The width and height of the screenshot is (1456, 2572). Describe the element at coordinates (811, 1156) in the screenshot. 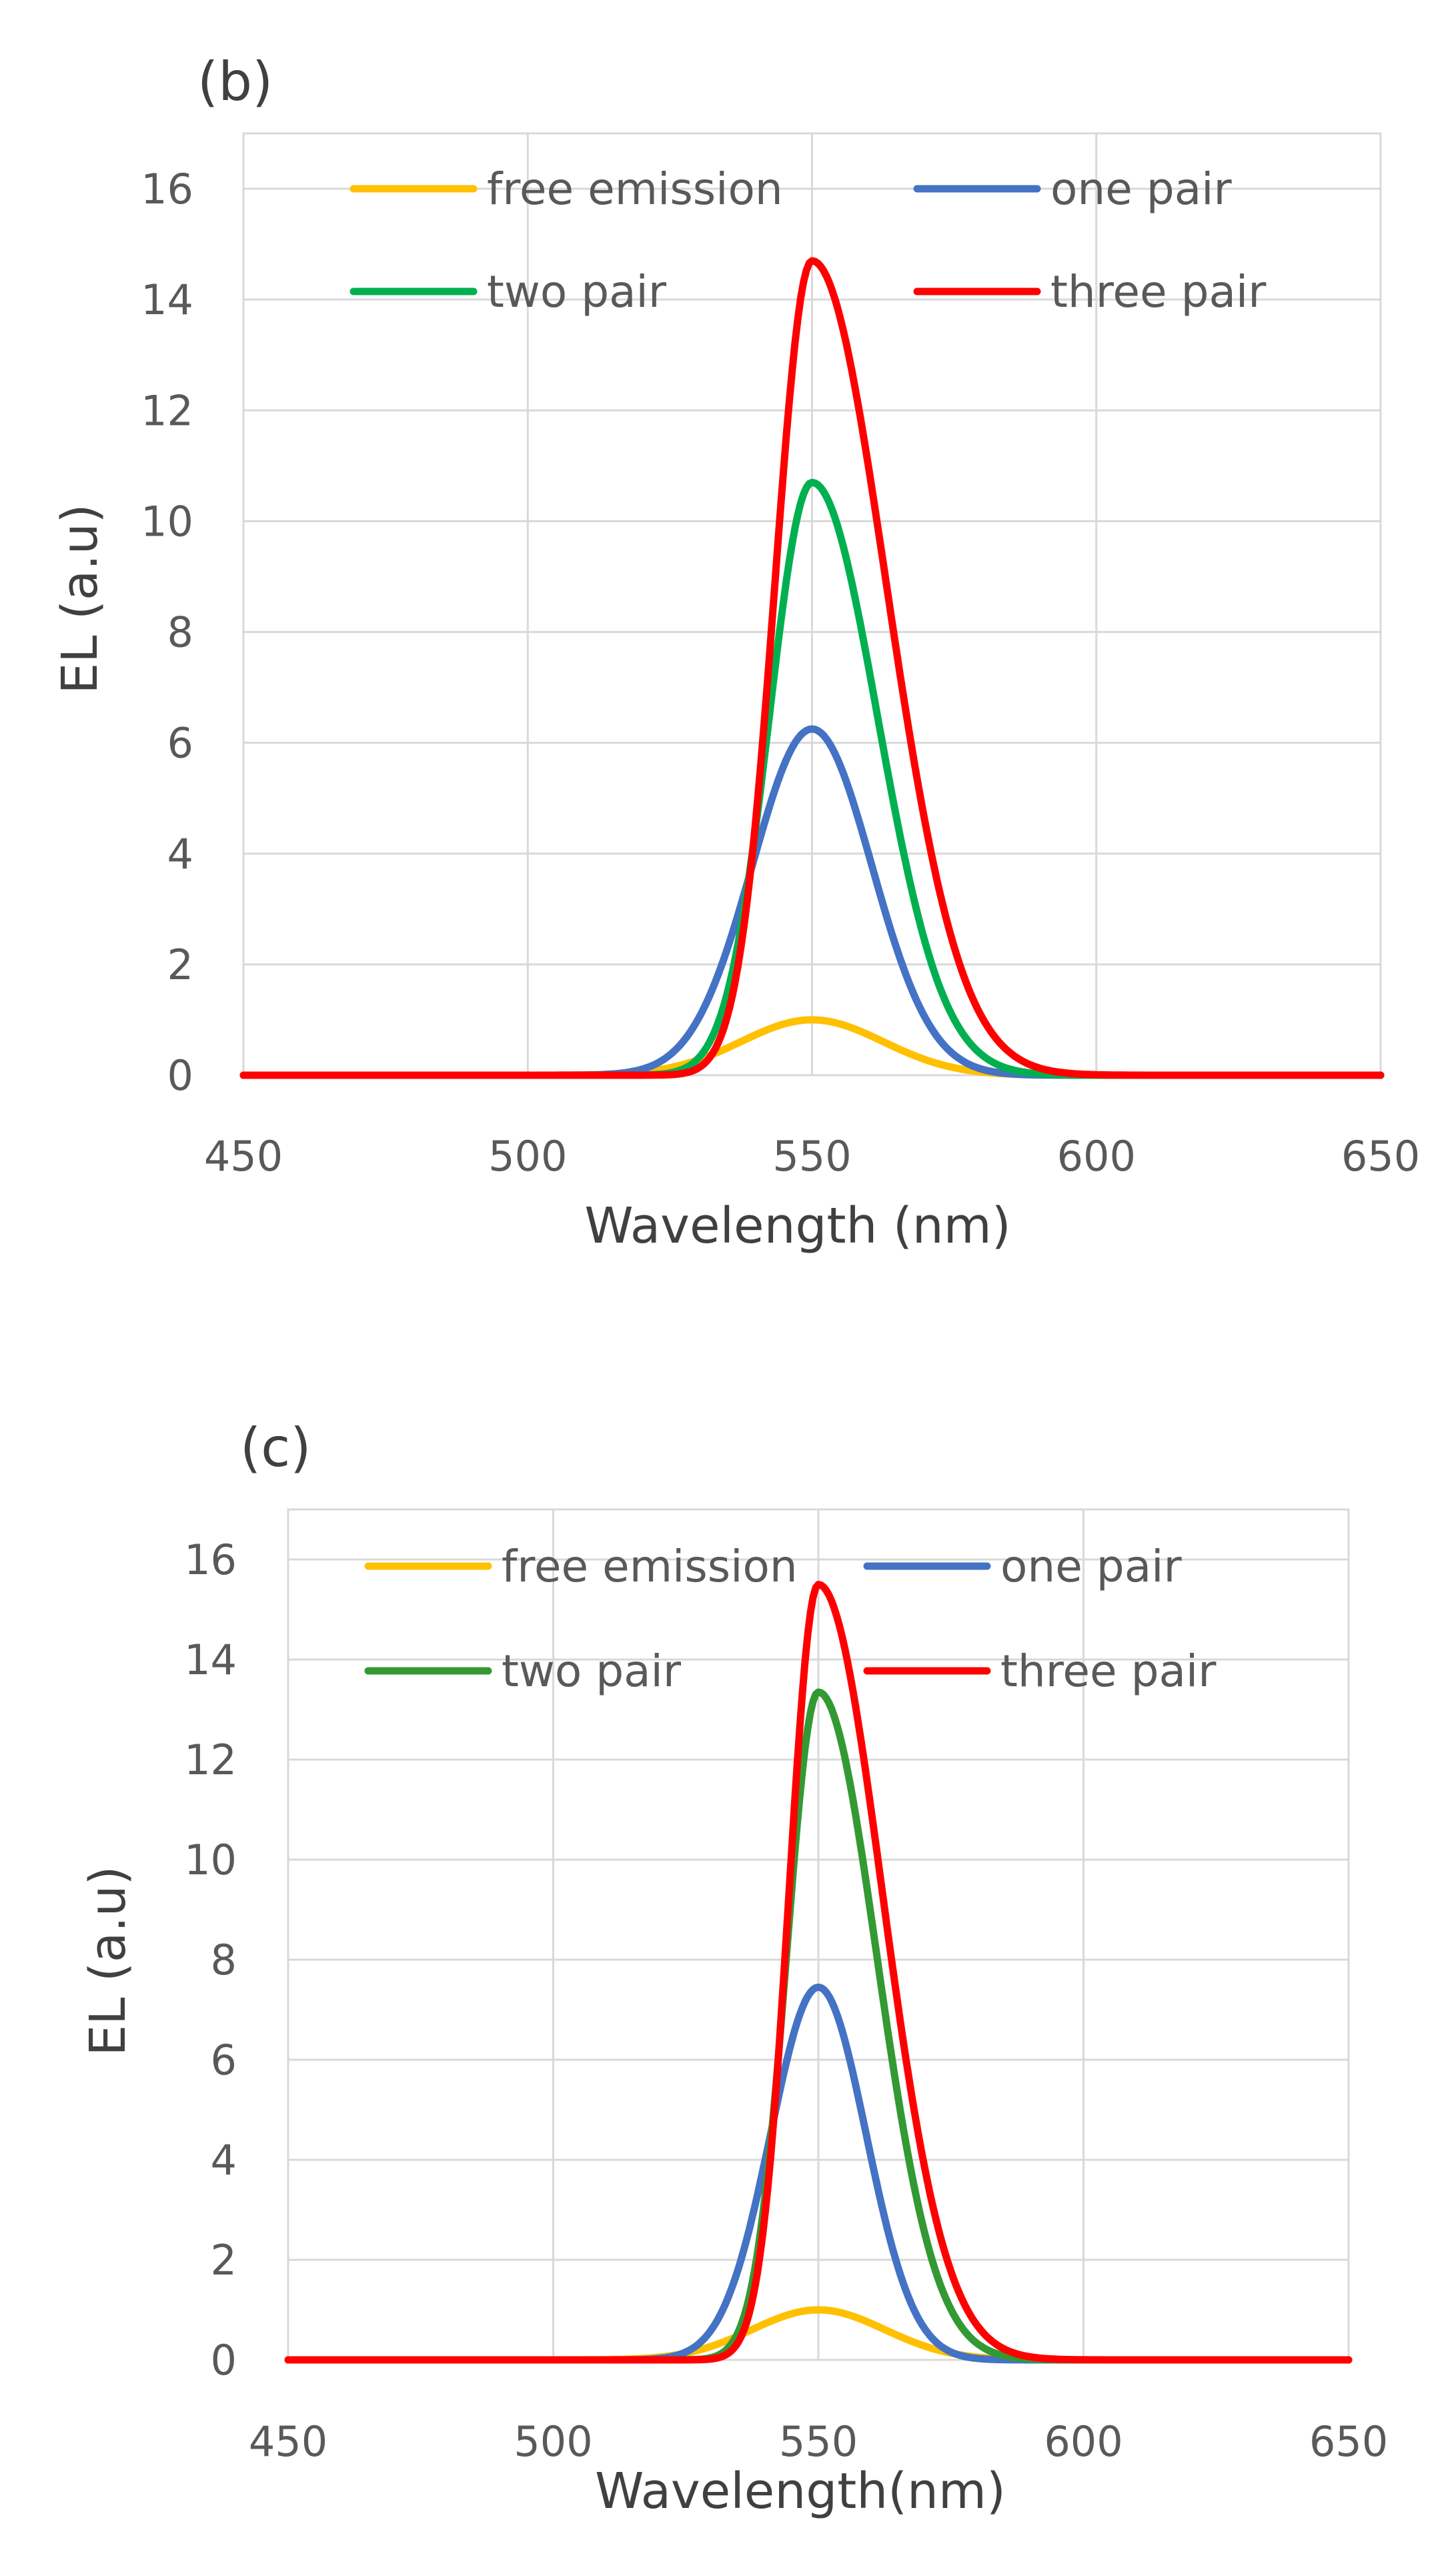

I see `x-tick-label-b-550: 550` at that location.